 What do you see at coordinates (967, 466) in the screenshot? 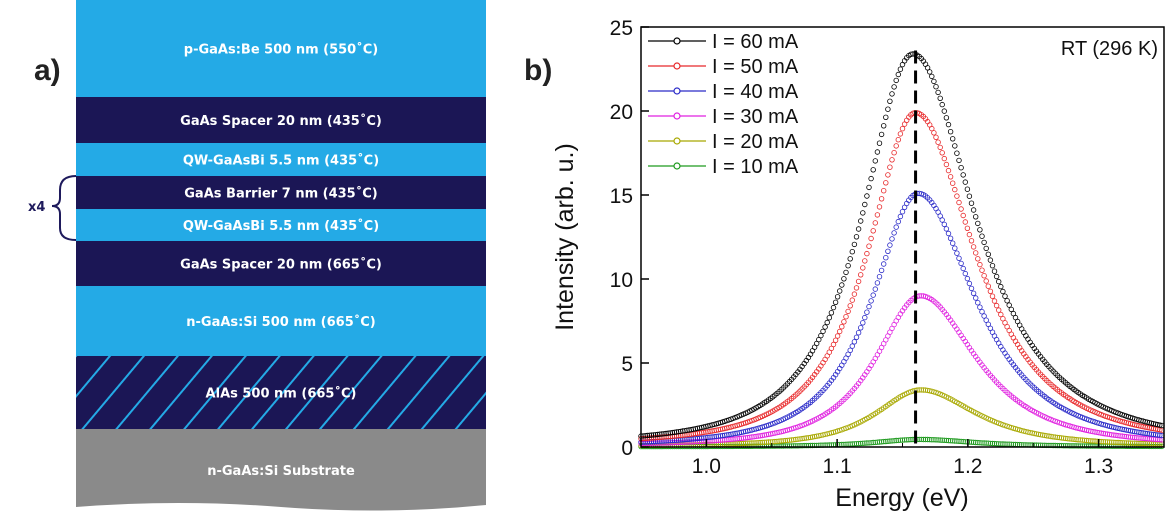
I see `x-tick-label: 1.2` at bounding box center [967, 466].